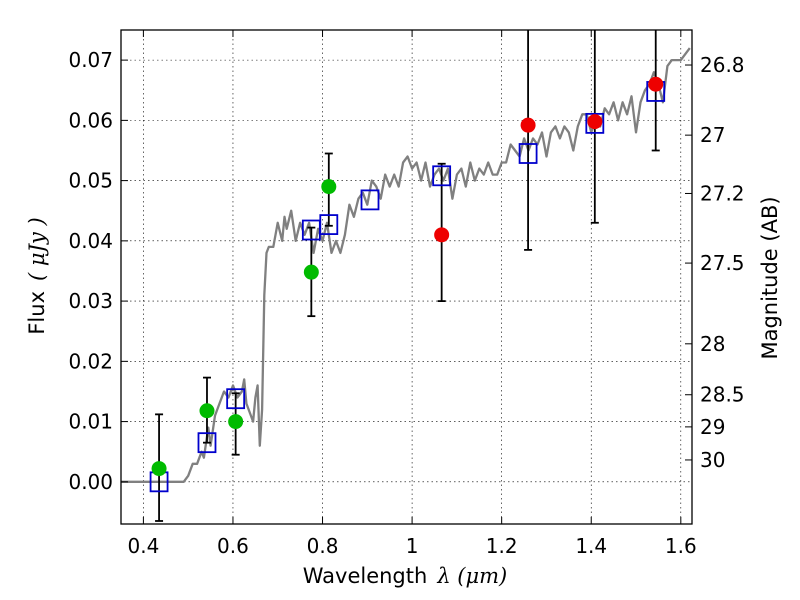  I want to click on magnitude-axis-label: Magnitude (AB), so click(770, 277).